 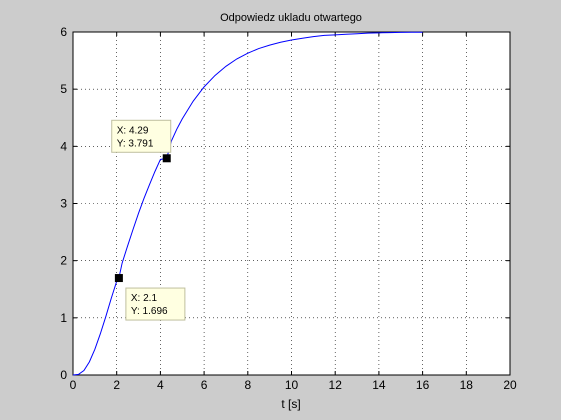 What do you see at coordinates (292, 385) in the screenshot?
I see `x-tick-label: 10` at bounding box center [292, 385].